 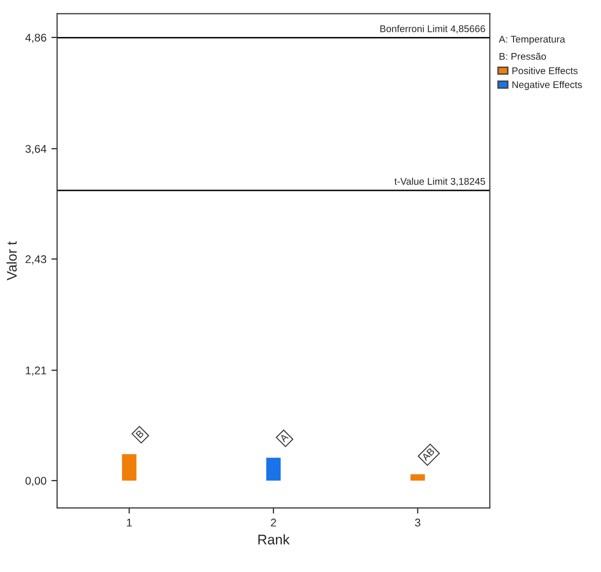 What do you see at coordinates (11, 260) in the screenshot?
I see `y-axis-title: Valor t` at bounding box center [11, 260].